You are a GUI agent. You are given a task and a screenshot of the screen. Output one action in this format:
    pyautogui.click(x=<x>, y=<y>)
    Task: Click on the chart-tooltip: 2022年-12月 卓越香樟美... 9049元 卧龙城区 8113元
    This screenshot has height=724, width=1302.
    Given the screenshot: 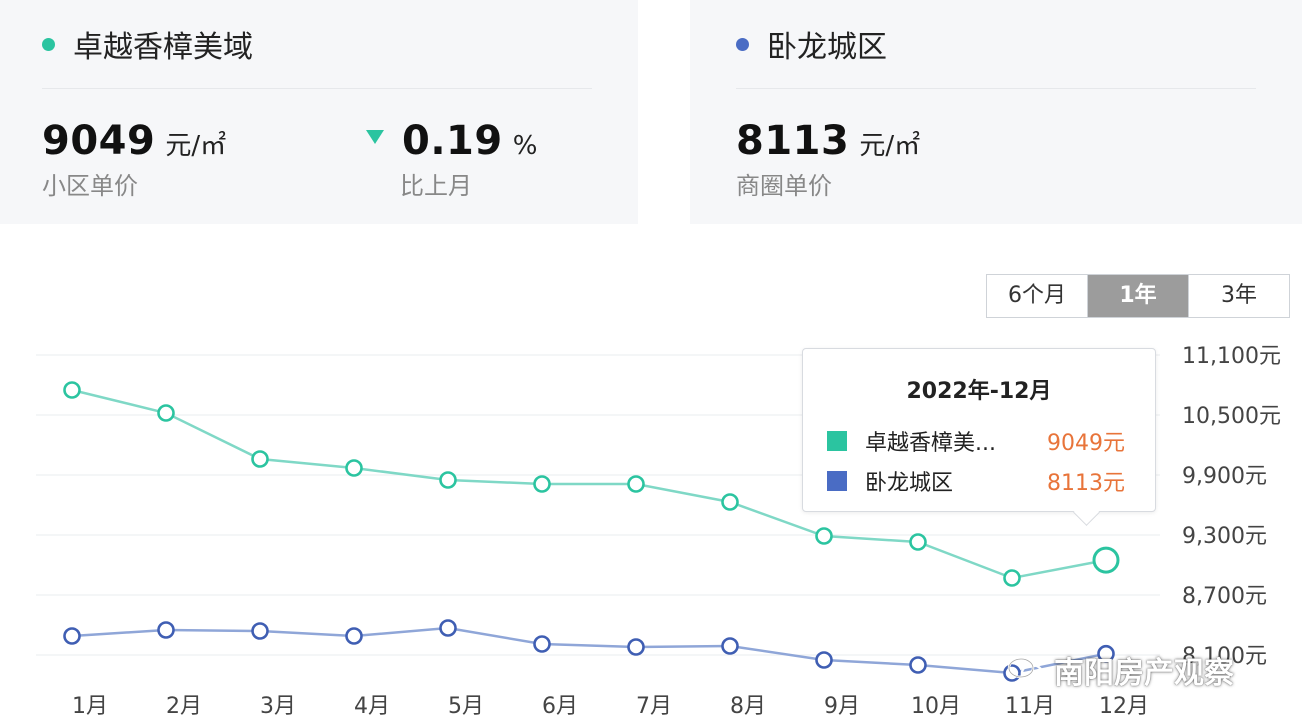 What is the action you would take?
    pyautogui.click(x=979, y=437)
    